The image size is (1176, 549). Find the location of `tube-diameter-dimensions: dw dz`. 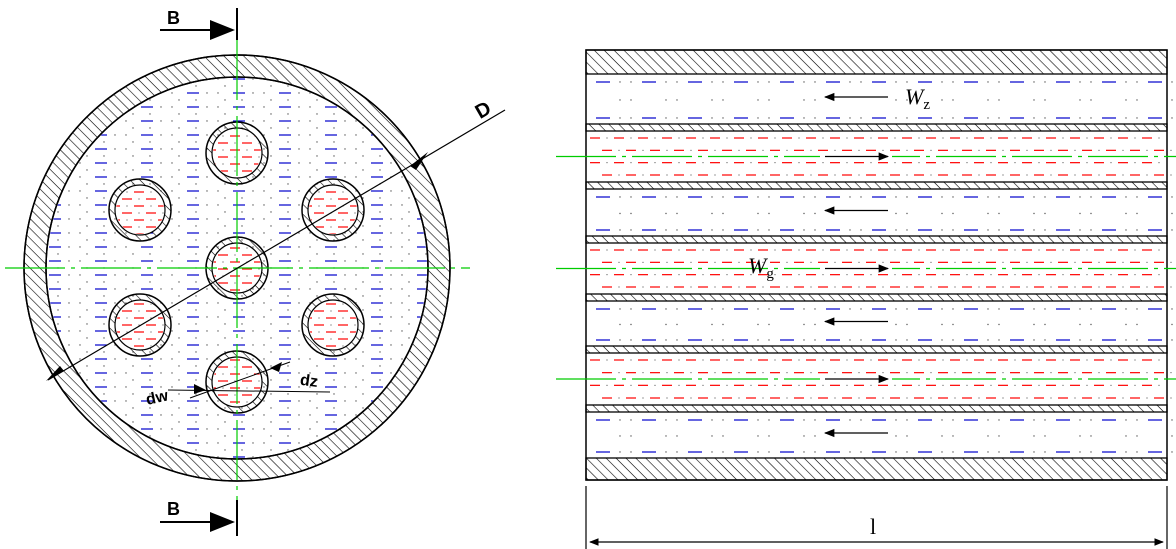

tube-diameter-dimensions: dw dz is located at coordinates (237, 385).